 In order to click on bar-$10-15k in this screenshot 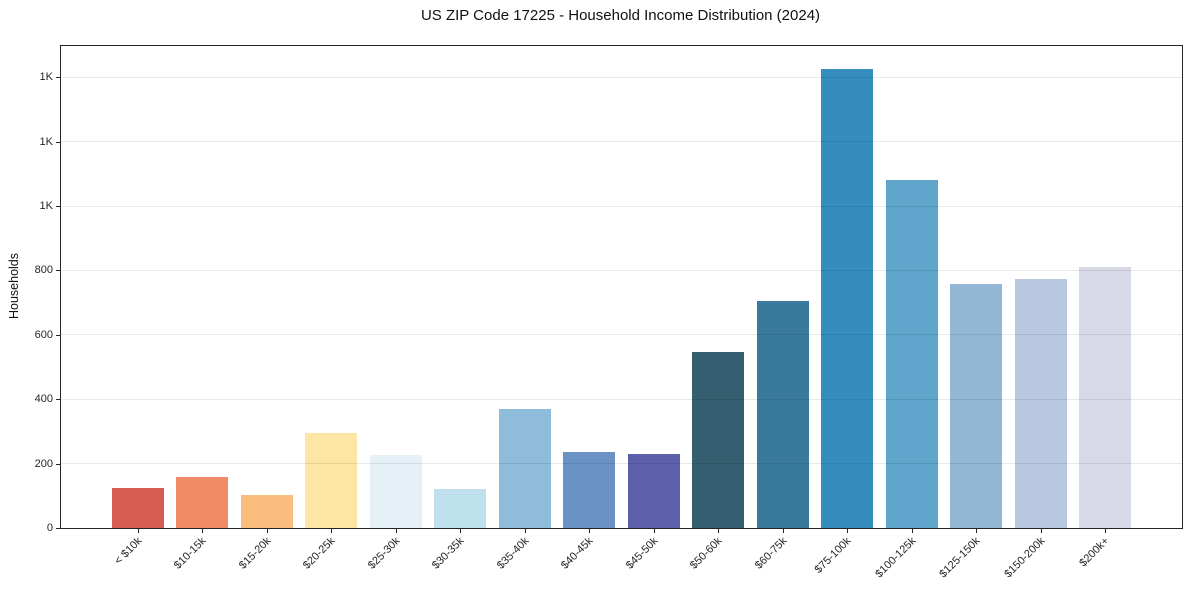, I will do `click(202, 502)`.